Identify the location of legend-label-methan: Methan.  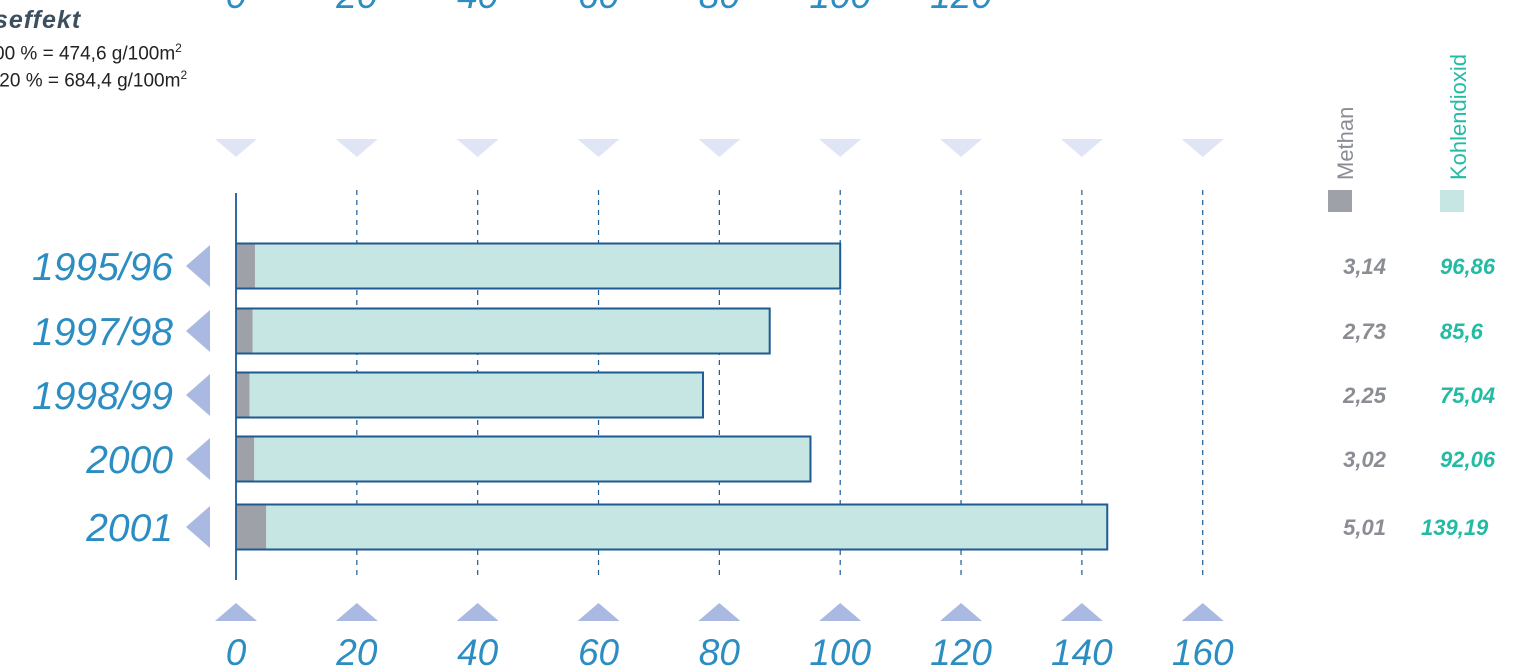
(1345, 143).